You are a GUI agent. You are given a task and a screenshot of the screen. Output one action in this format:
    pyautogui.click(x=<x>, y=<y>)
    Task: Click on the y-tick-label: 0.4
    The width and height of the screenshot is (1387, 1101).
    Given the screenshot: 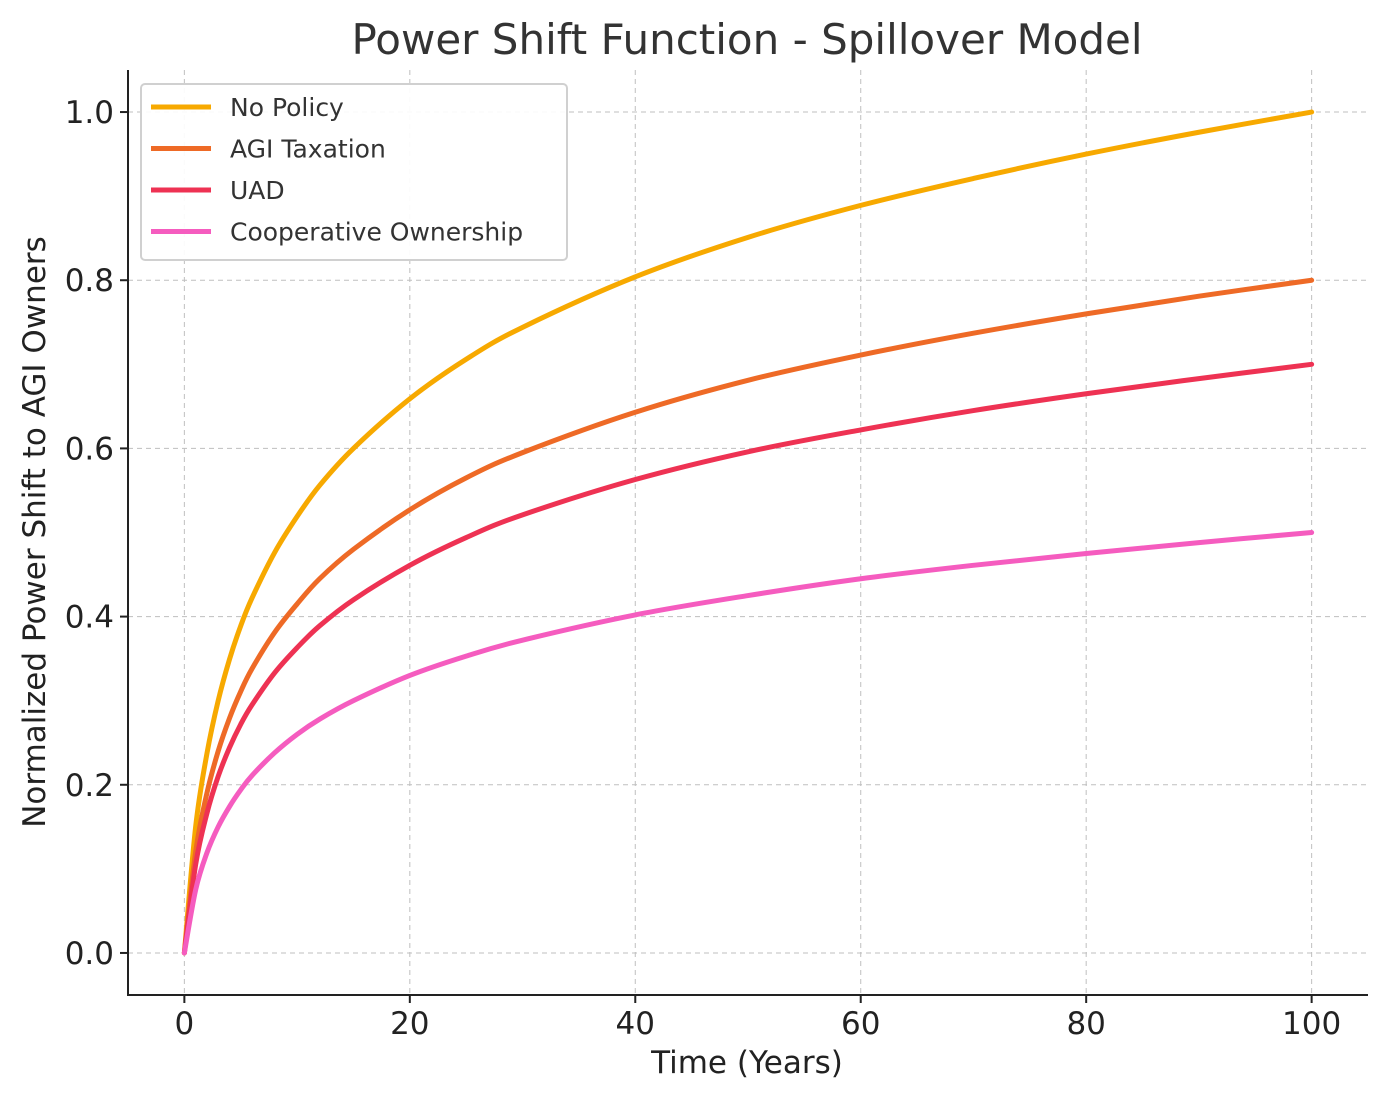 What is the action you would take?
    pyautogui.click(x=89, y=618)
    